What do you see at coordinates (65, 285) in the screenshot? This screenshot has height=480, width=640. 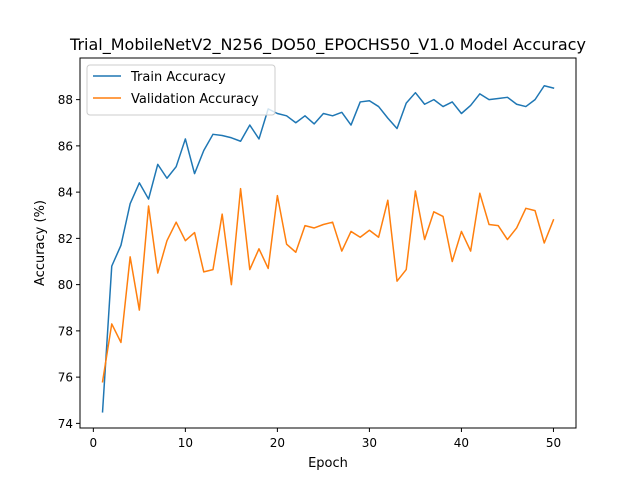 I see `y-tick-label: 80` at bounding box center [65, 285].